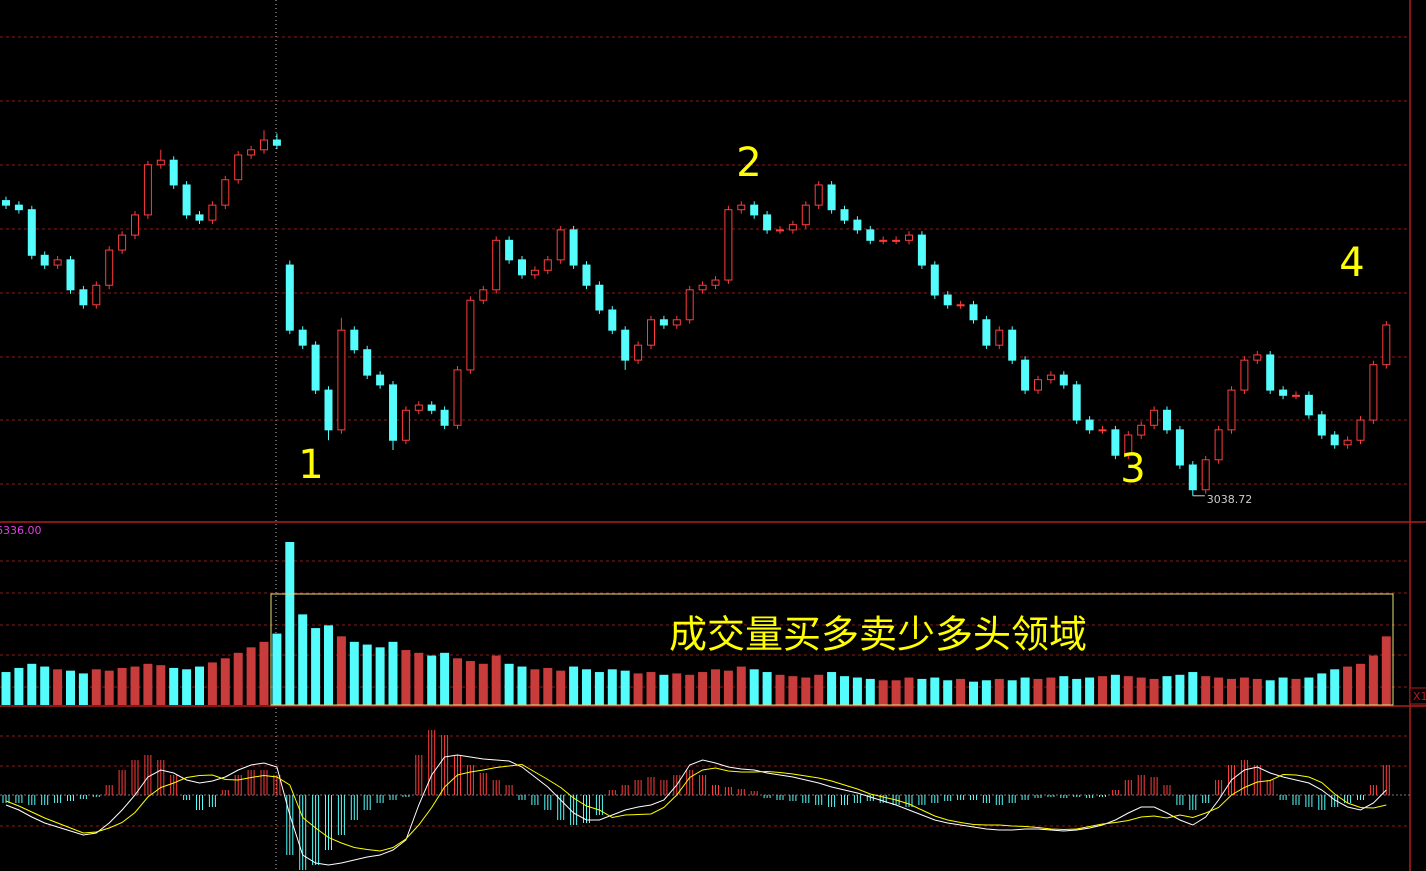 The height and width of the screenshot is (871, 1426). Describe the element at coordinates (832, 649) in the screenshot. I see `annotation-box` at that location.